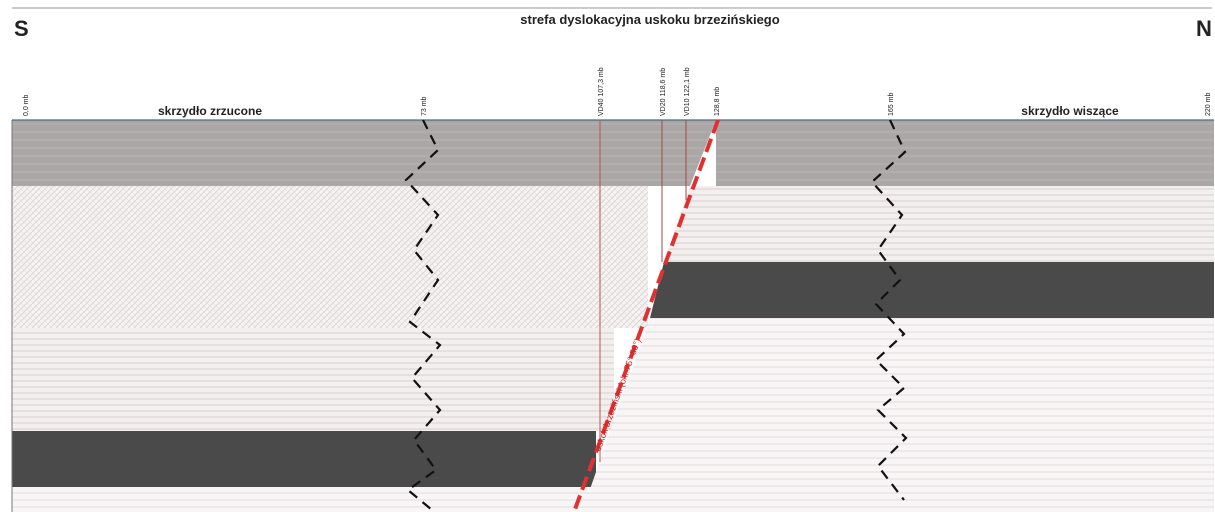 The width and height of the screenshot is (1215, 512). What do you see at coordinates (932, 290) in the screenshot?
I see `right-dark-layer` at bounding box center [932, 290].